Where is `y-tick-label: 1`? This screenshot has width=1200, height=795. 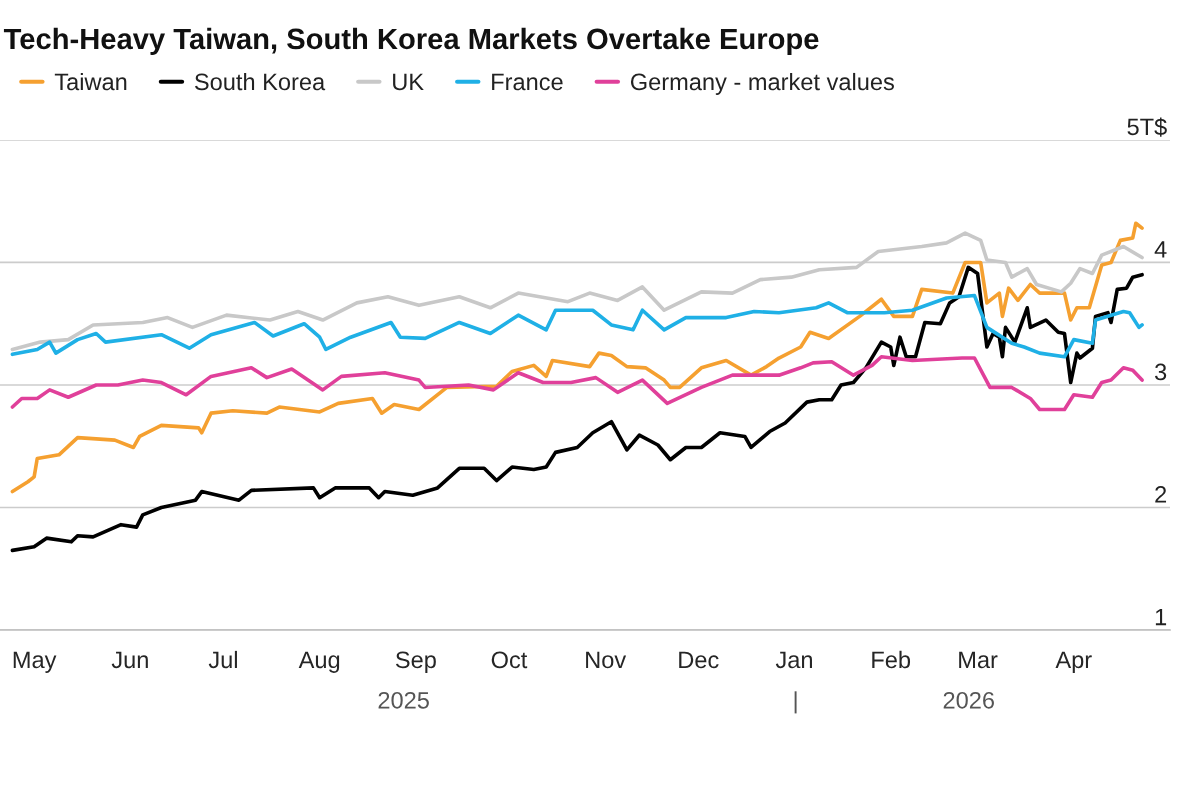
y-tick-label: 1 is located at coordinates (1161, 617).